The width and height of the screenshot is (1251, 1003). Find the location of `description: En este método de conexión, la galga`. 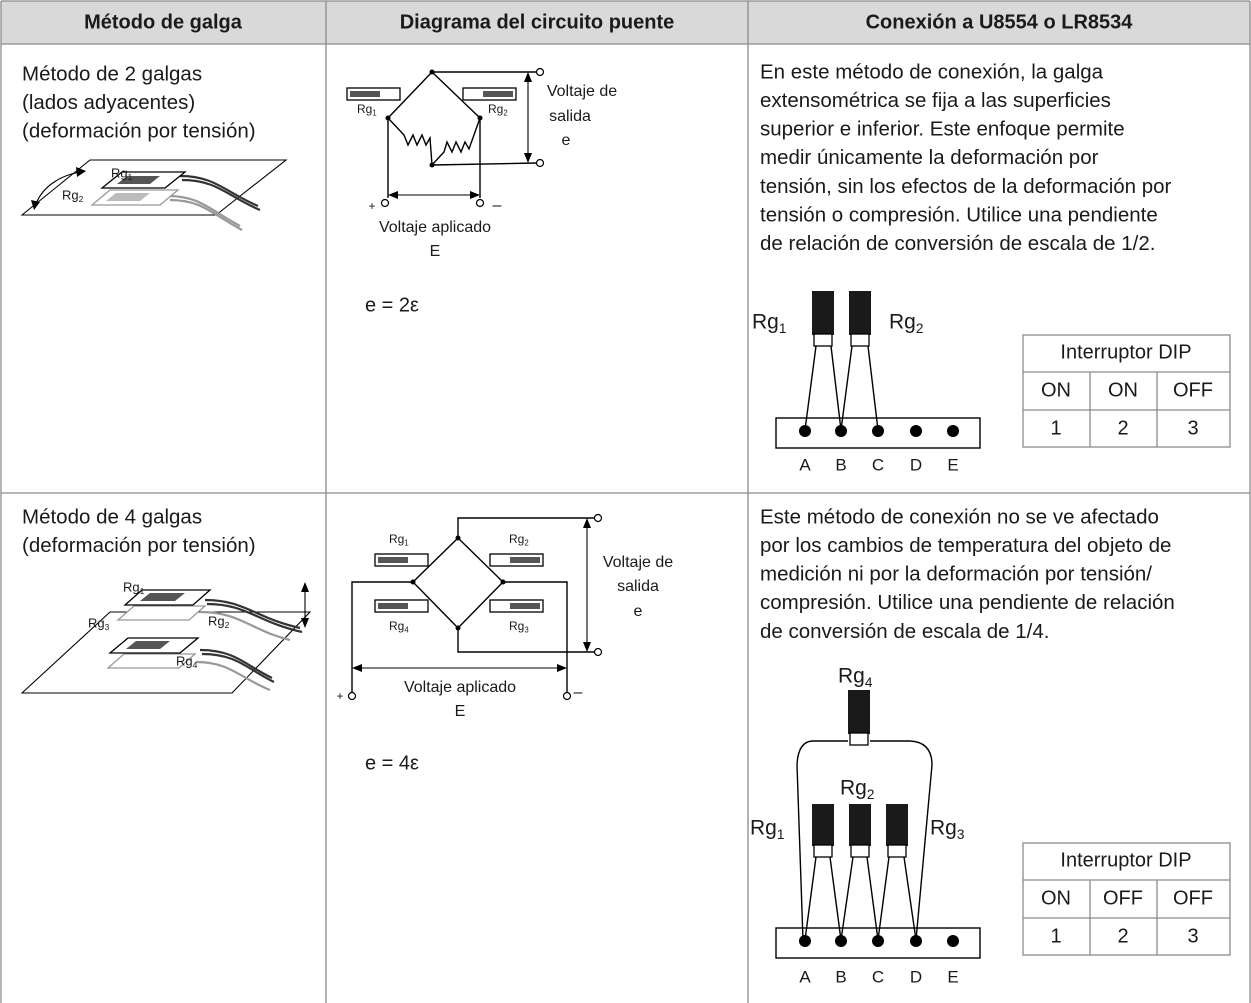

description: En este método de conexión, la galga is located at coordinates (932, 71).